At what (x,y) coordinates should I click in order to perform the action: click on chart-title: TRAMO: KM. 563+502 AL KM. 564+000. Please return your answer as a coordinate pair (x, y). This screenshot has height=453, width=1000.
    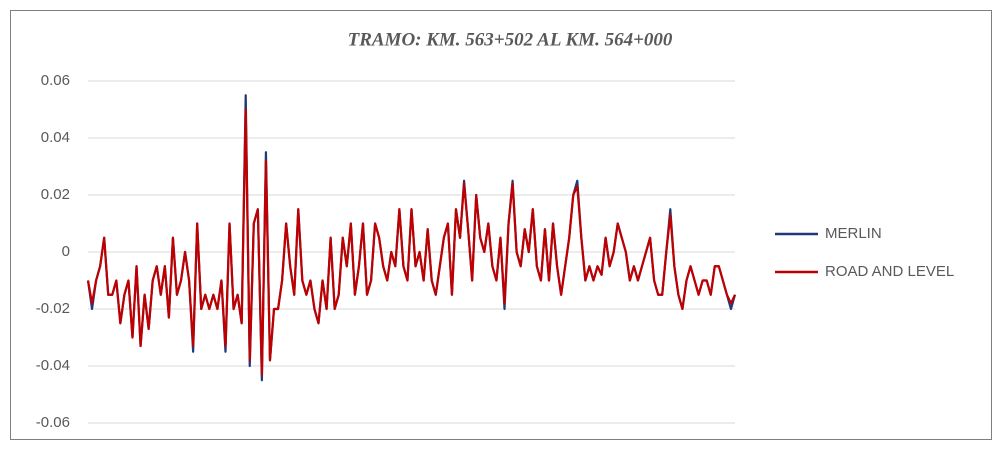
    Looking at the image, I should click on (510, 39).